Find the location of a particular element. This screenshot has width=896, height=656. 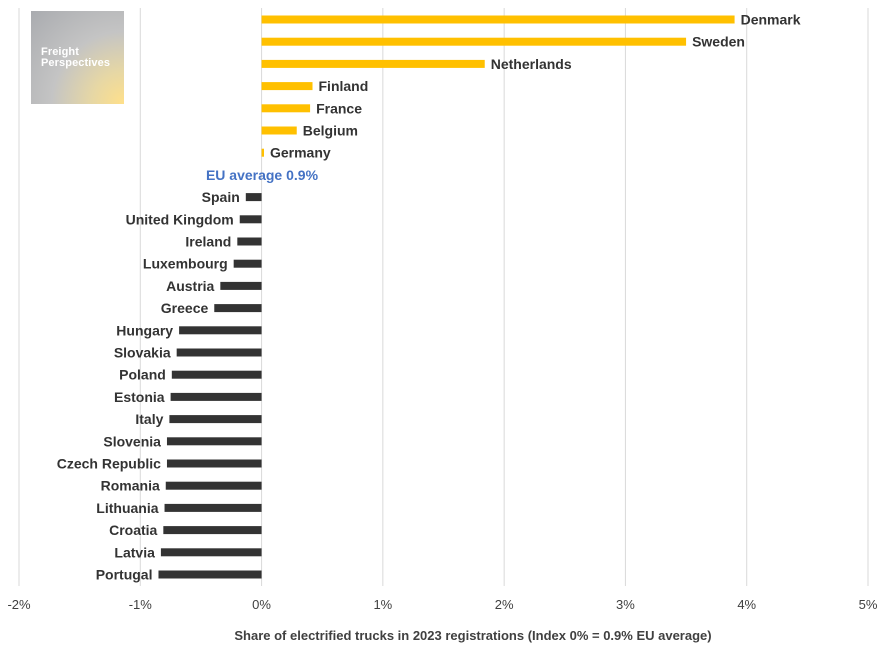

bar-label: Czech Republic is located at coordinates (109, 464).